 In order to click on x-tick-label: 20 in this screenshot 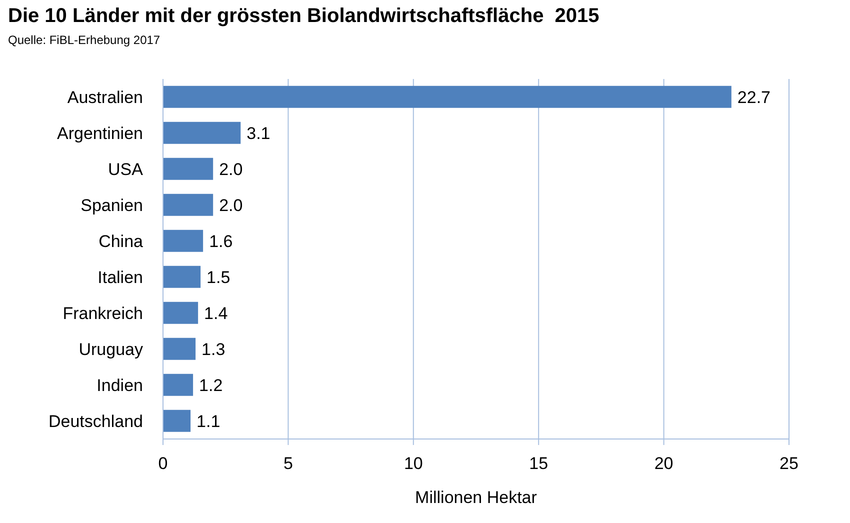, I will do `click(664, 464)`.